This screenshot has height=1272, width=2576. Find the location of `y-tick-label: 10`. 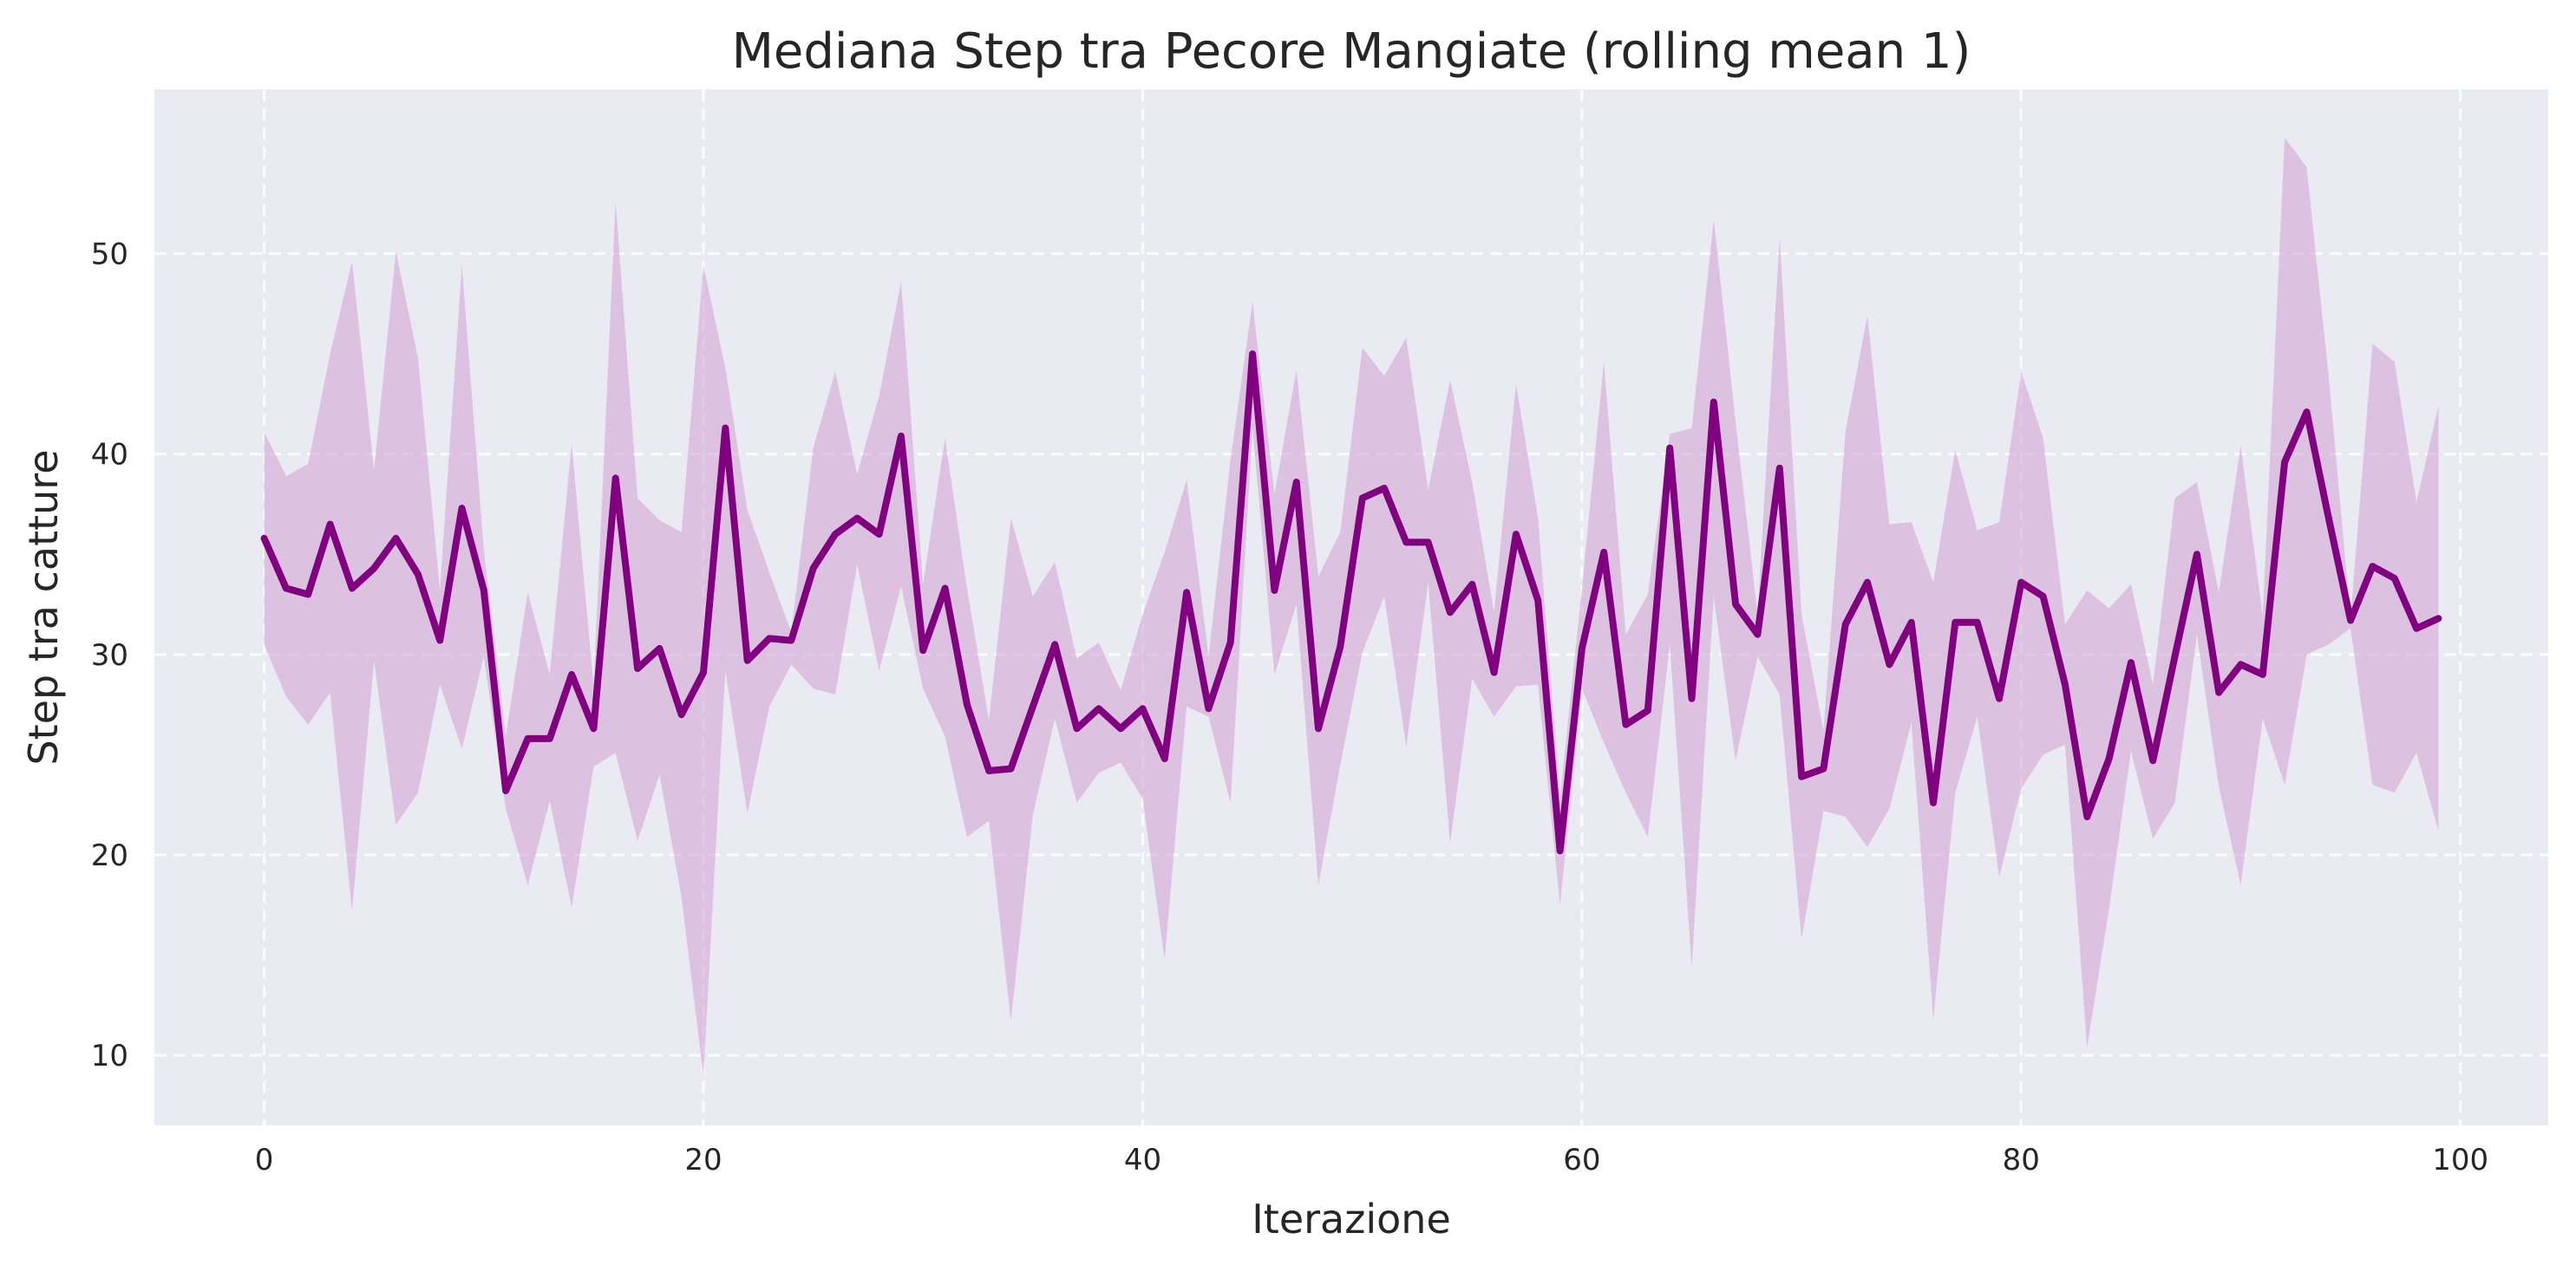

y-tick-label: 10 is located at coordinates (109, 1056).